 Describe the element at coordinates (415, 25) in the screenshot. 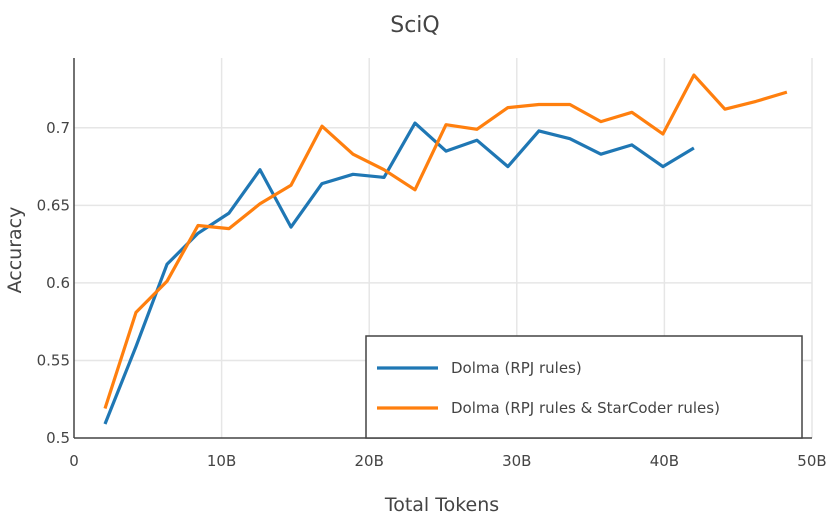

I see `chart-title: SciQ` at that location.